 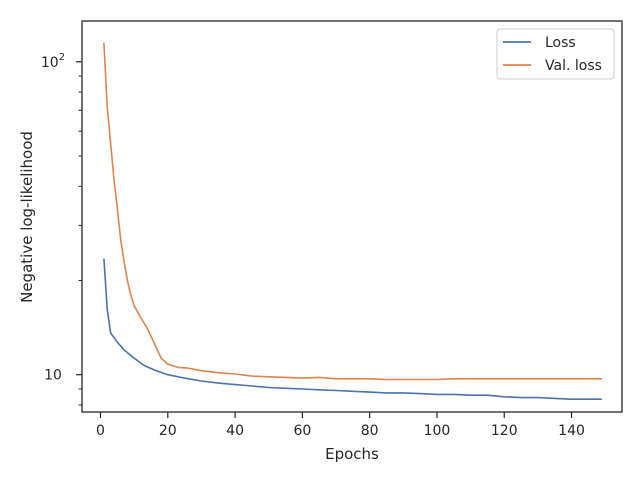 What do you see at coordinates (571, 431) in the screenshot?
I see `x-tick-label: 140` at bounding box center [571, 431].